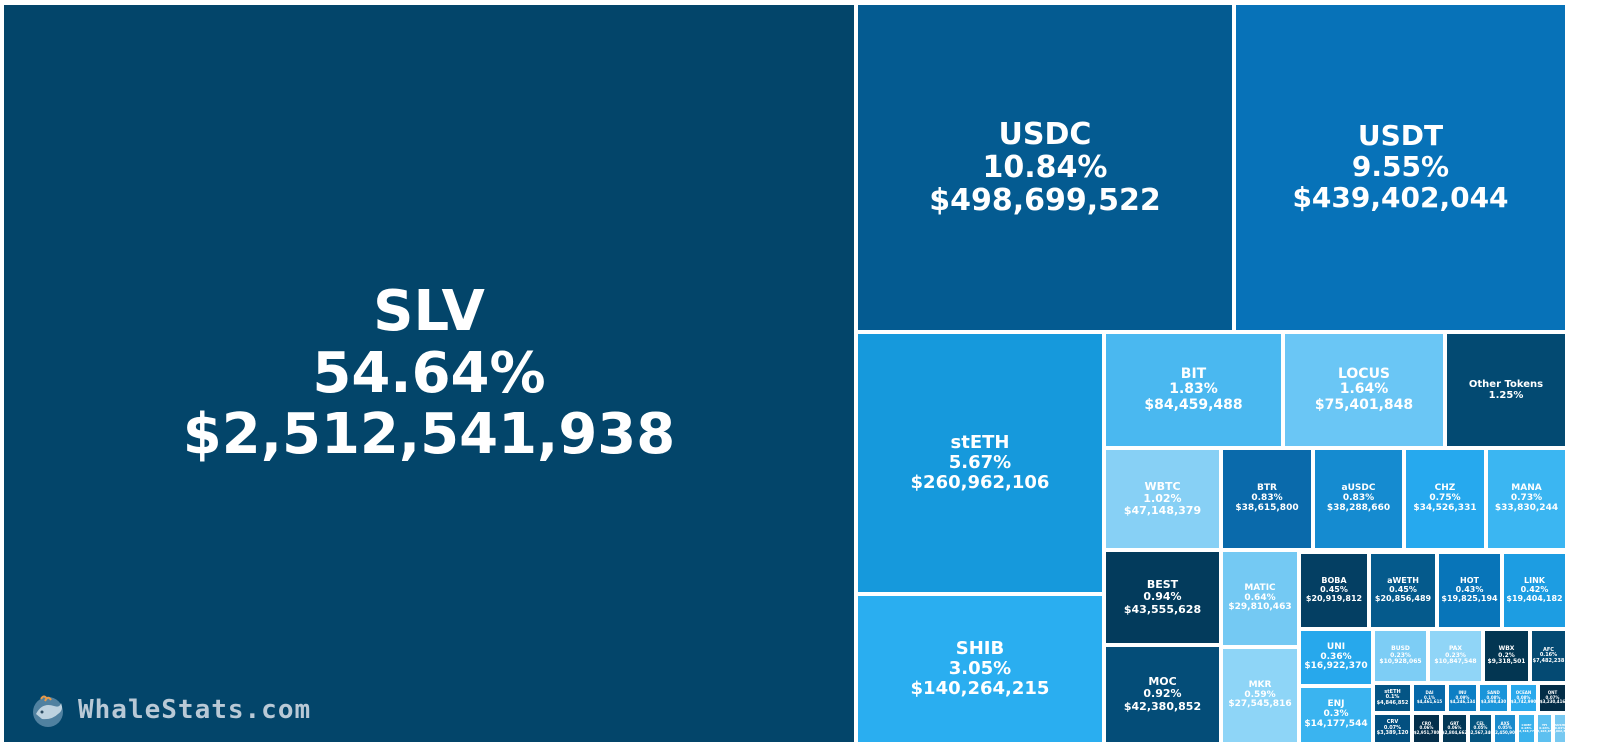 The width and height of the screenshot is (1606, 743). I want to click on cell-percent: 0.06%, so click(1426, 728).